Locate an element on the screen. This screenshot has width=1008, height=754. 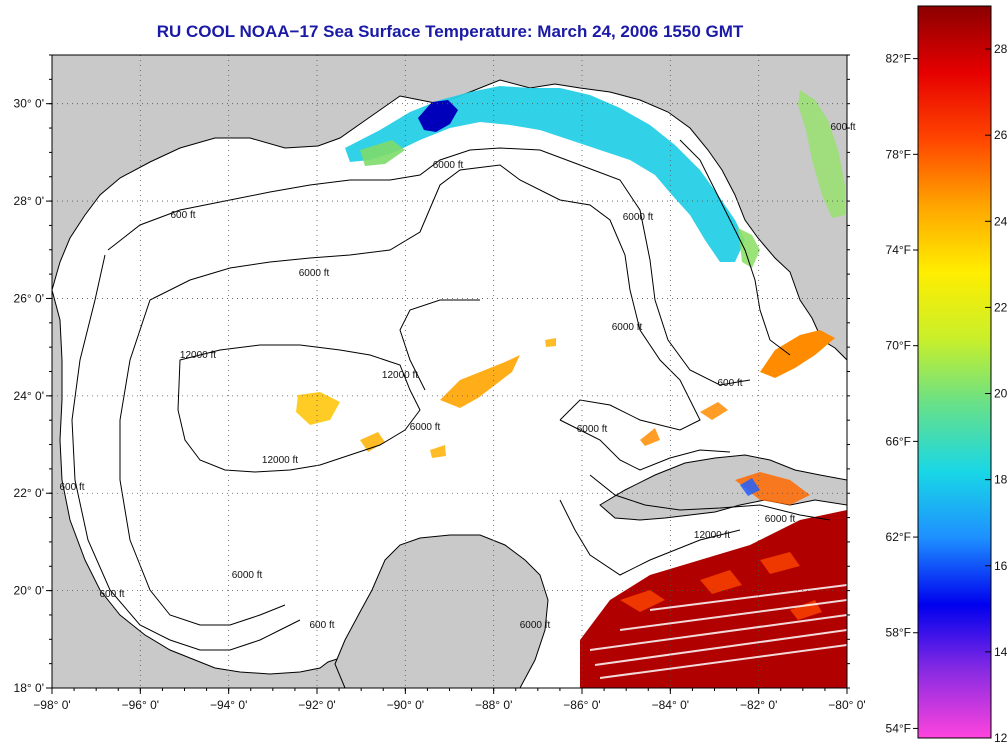
colorbar-fahrenheit-label: 70°F is located at coordinates (898, 346).